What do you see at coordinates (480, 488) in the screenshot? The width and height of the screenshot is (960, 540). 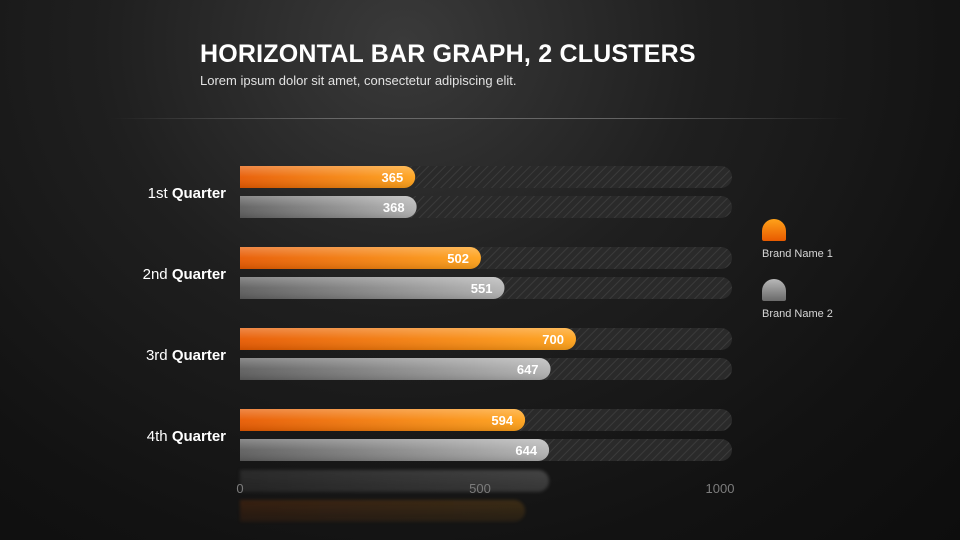 I see `x-tick-label: 500` at bounding box center [480, 488].